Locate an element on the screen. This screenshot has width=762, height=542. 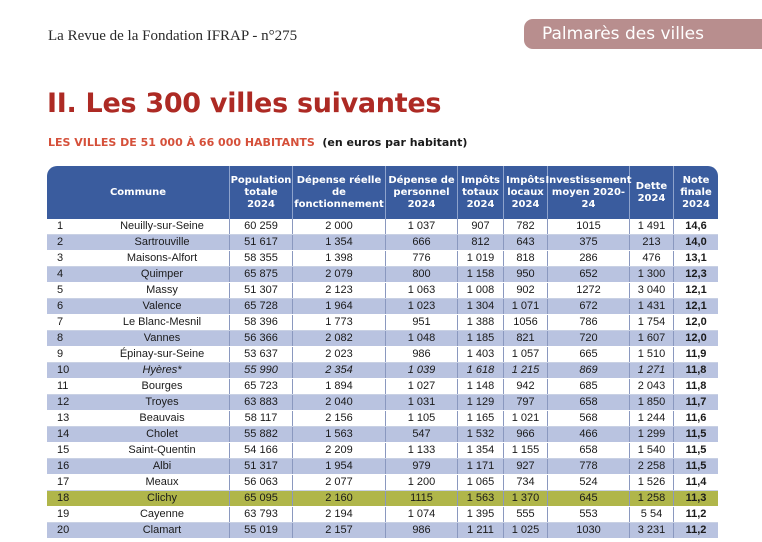
col-impots-totaux: Impôts totaux 2024 is located at coordinates (481, 192).